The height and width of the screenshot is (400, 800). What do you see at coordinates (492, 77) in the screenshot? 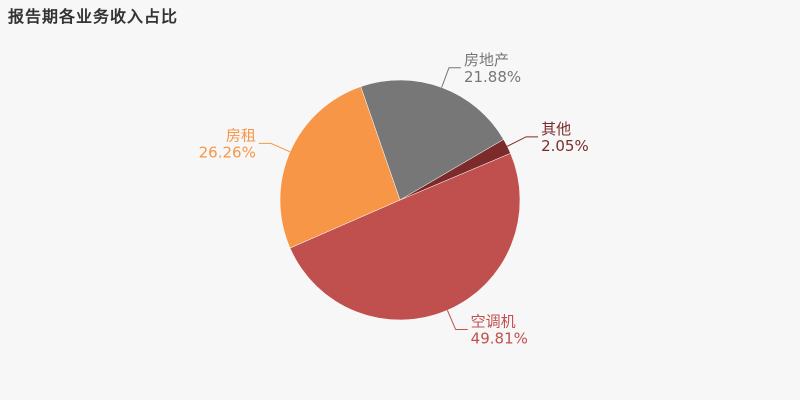
I see `slice-value-label-2: 21.88%` at bounding box center [492, 77].